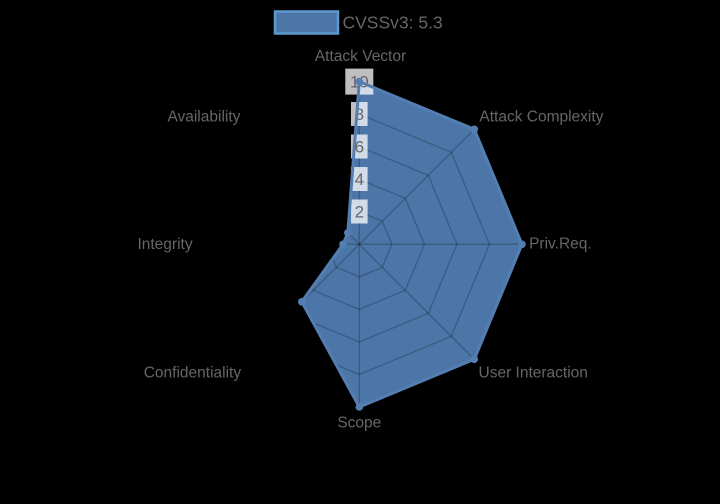  I want to click on svg-text: 8, so click(359, 114).